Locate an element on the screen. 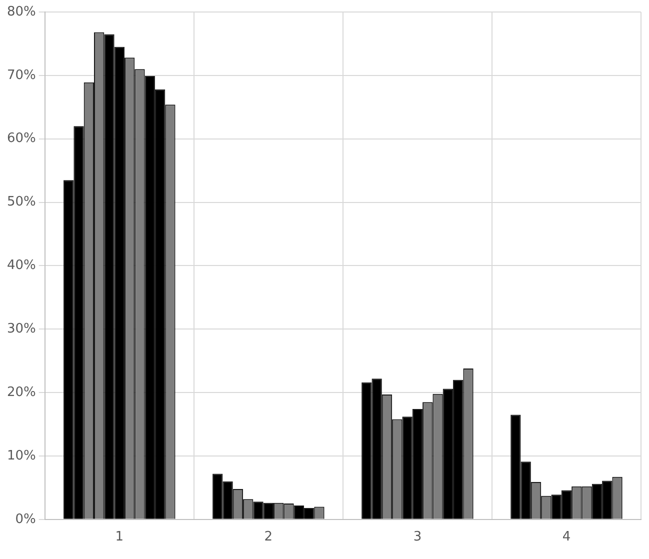 Image resolution: width=649 pixels, height=559 pixels. y-tick-label: 20% is located at coordinates (21, 392).